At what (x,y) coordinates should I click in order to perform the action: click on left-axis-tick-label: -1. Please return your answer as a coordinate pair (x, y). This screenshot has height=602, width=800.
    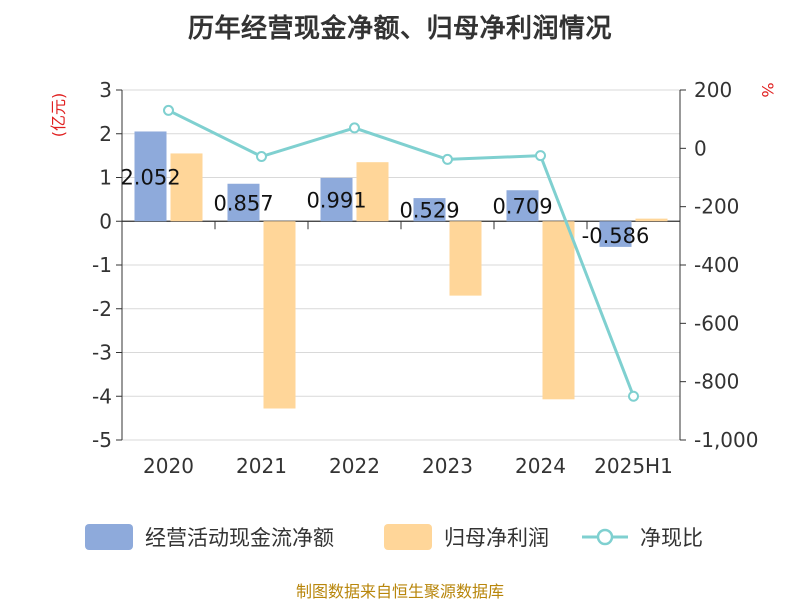
    Looking at the image, I should click on (102, 265).